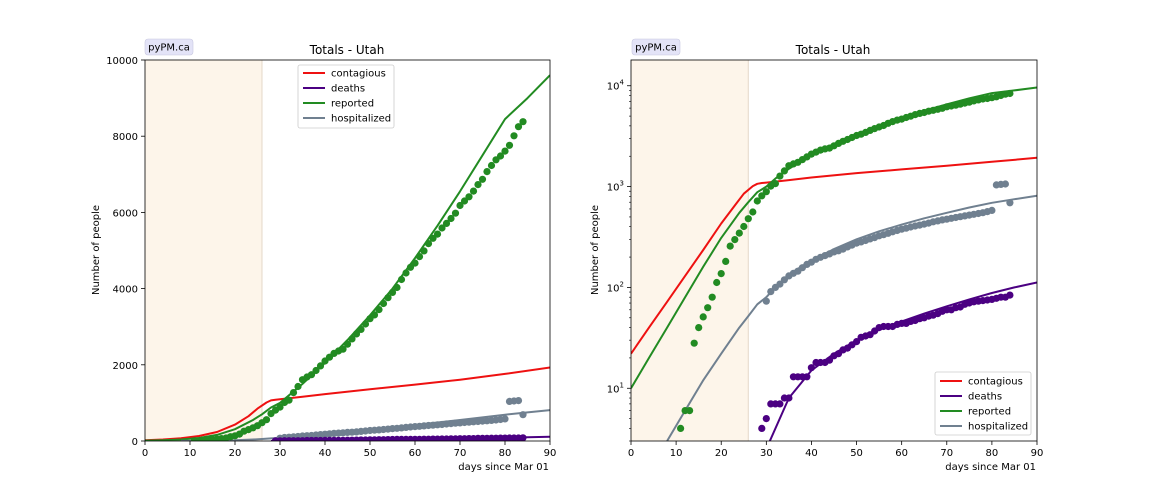 The image size is (1152, 504). What do you see at coordinates (122, 61) in the screenshot?
I see `y-tick-label: 10000` at bounding box center [122, 61].